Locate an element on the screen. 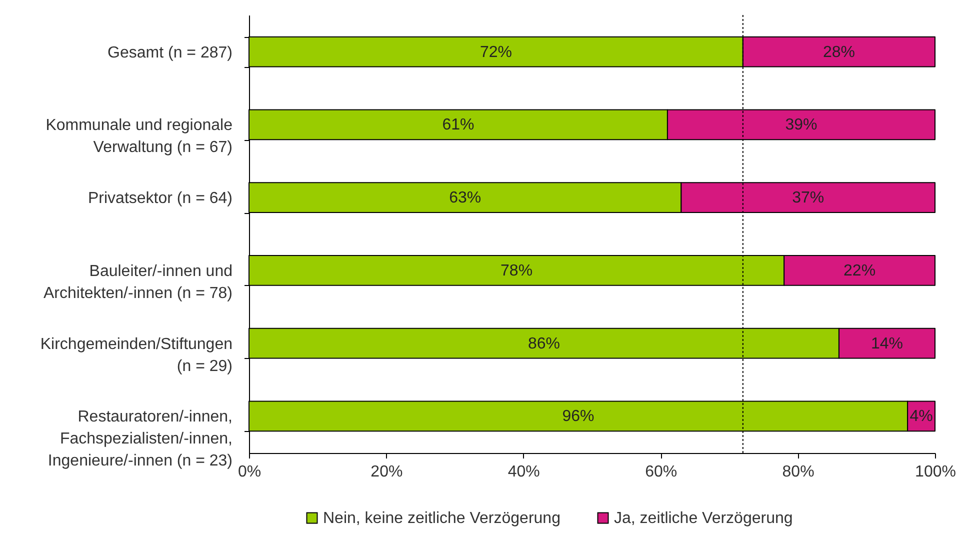  y-tick-label: Kommunale und regionale Verwaltung (n = 67) is located at coordinates (139, 136).